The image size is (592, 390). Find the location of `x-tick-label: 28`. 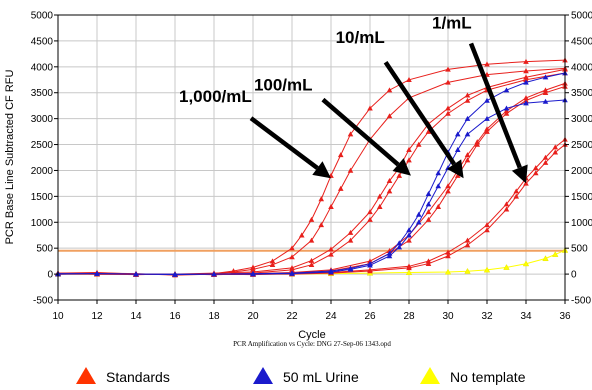

x-tick-label: 28 is located at coordinates (409, 316).